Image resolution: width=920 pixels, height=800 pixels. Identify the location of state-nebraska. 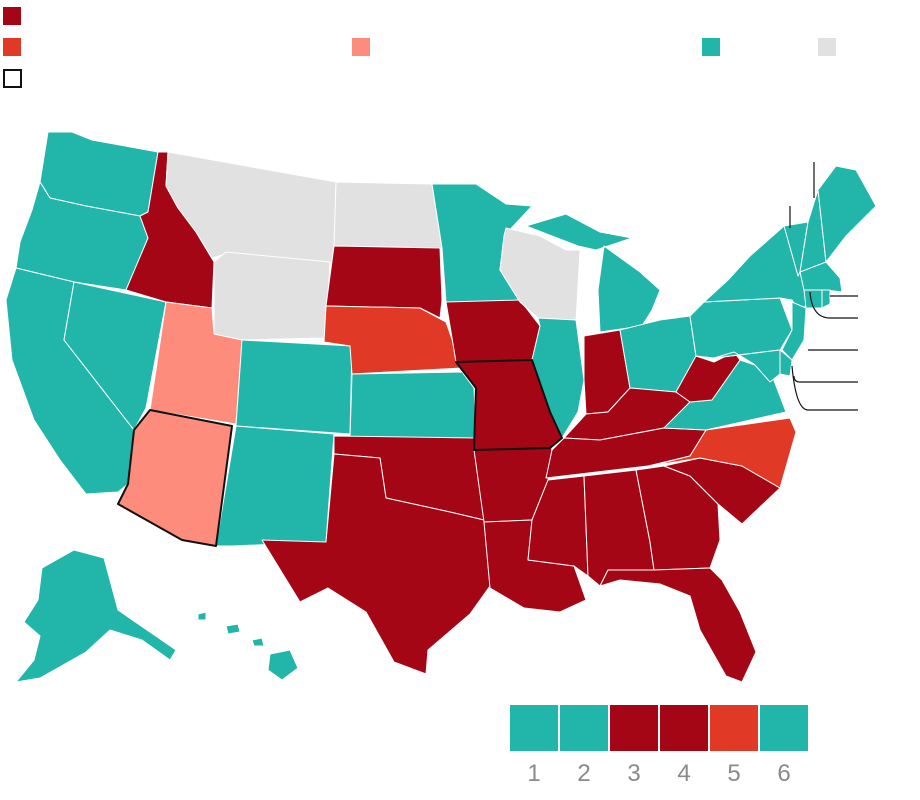
(393, 340).